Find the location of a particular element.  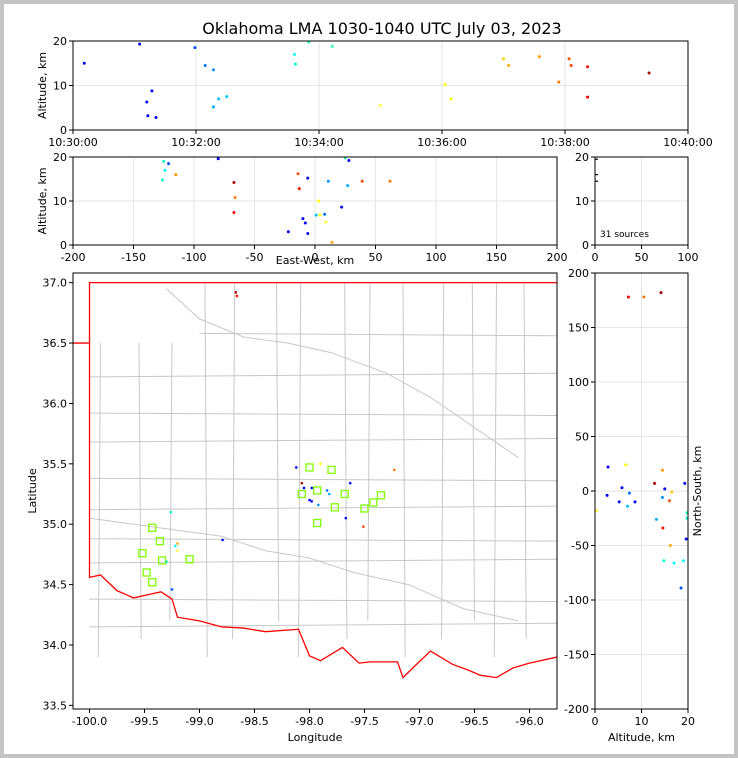

x-tick-label: 100 is located at coordinates (688, 257).